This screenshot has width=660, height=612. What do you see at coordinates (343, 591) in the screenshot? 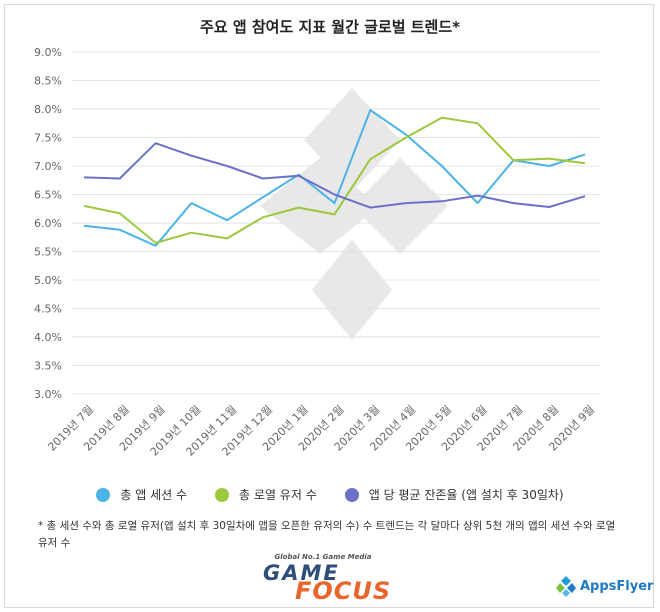
I see `gamefocus-logo-focus: FOCUS` at bounding box center [343, 591].